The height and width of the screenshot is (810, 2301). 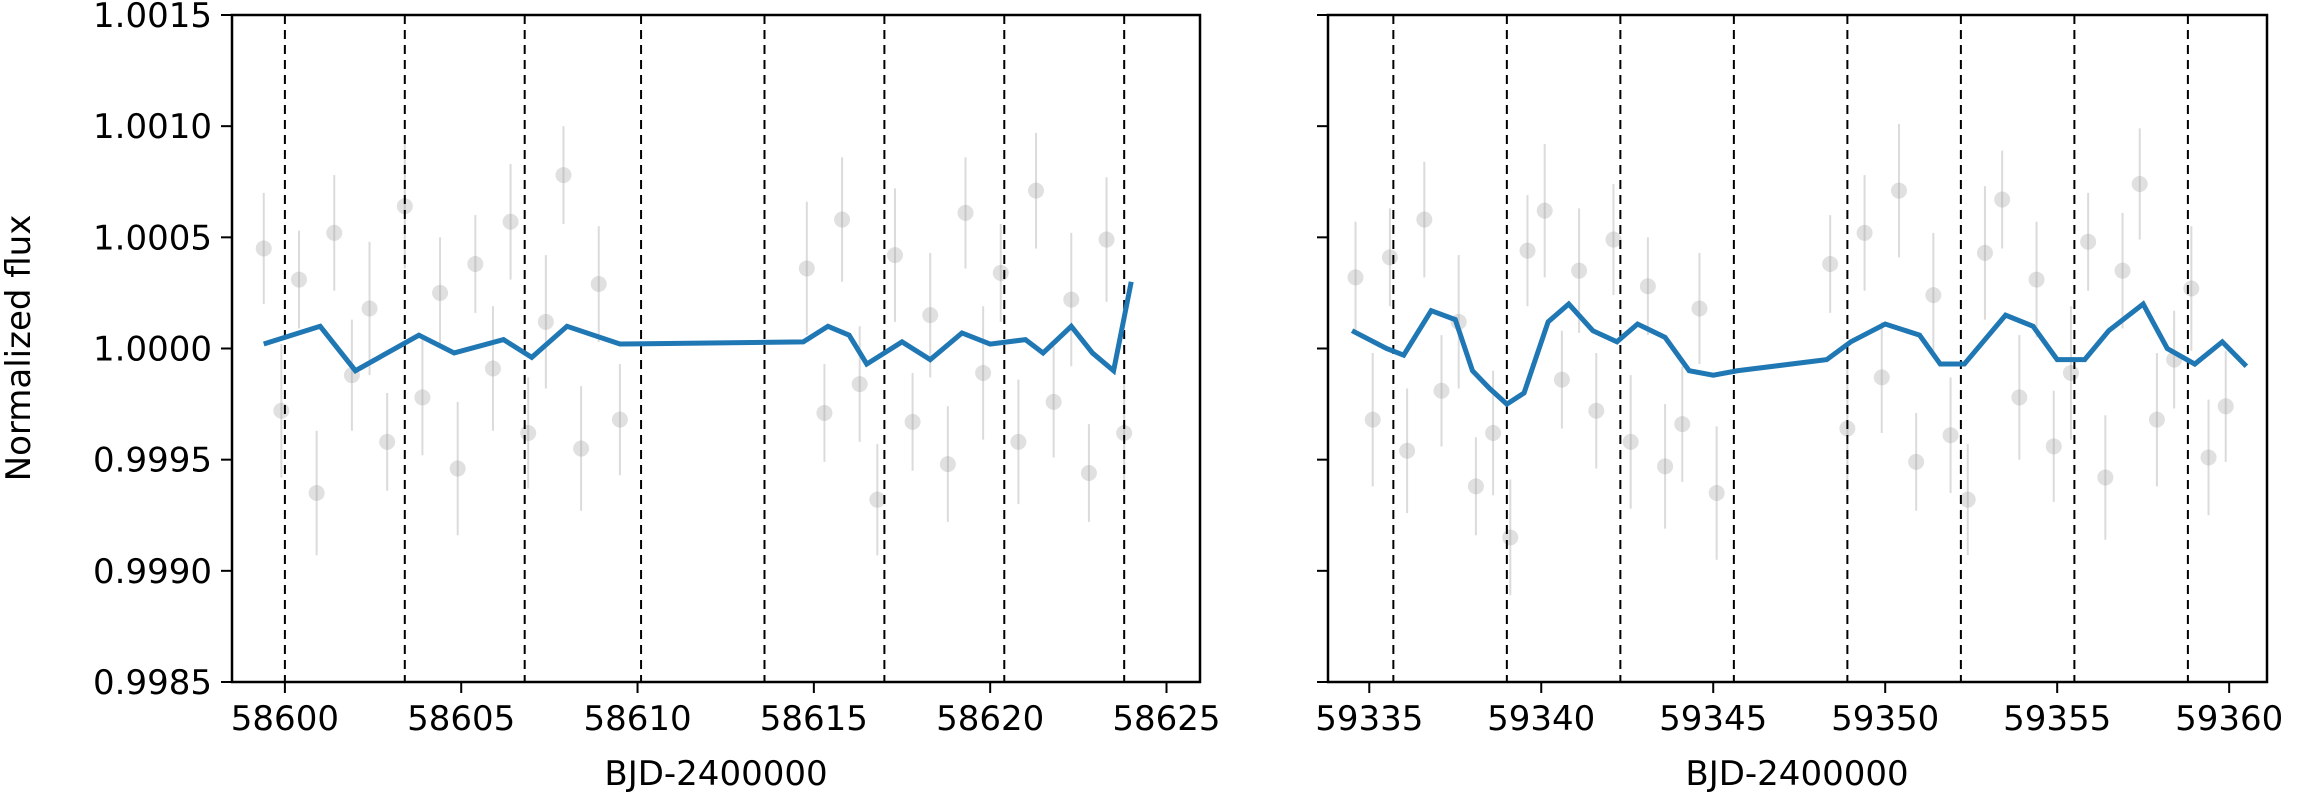 What do you see at coordinates (1166, 719) in the screenshot?
I see `x-tick-label: 58625` at bounding box center [1166, 719].